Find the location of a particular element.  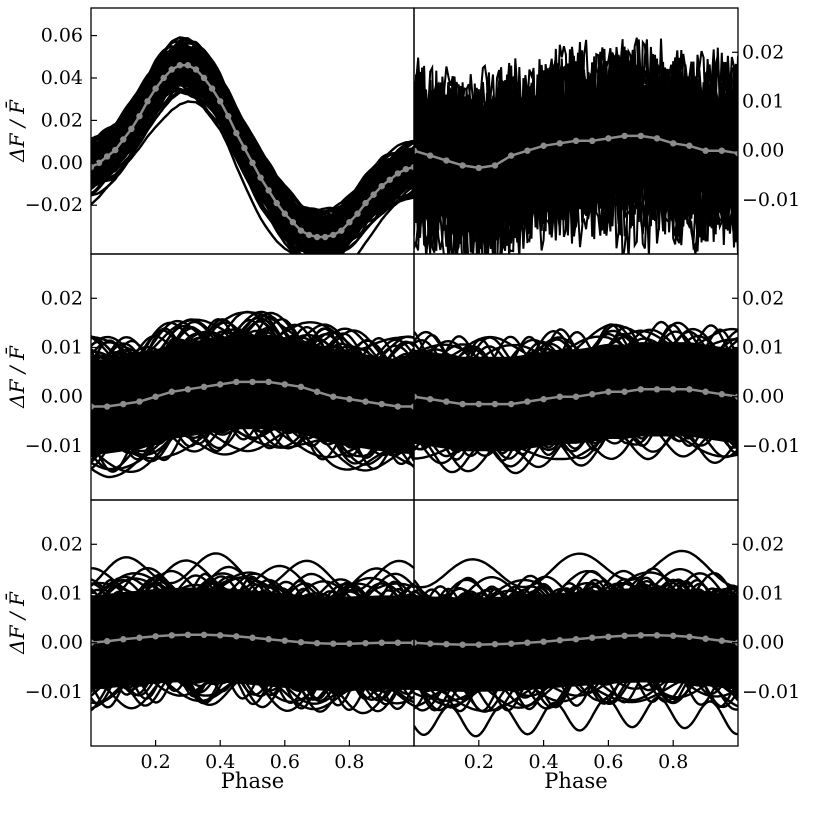

panel-bottom-left is located at coordinates (252, 633).